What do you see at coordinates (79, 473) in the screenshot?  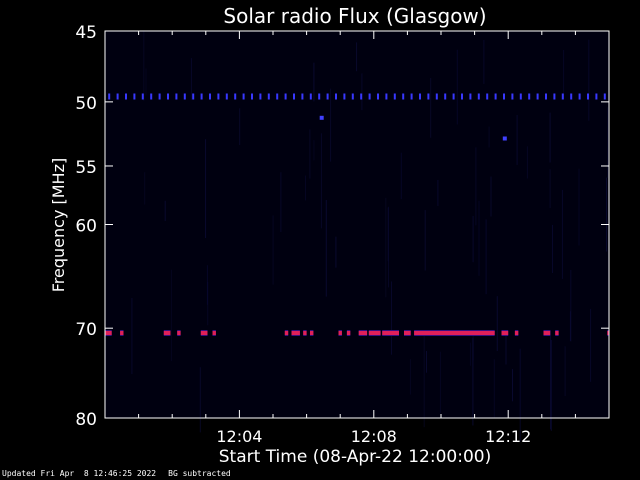 I see `updated-timestamp: Updated Fri Apr 8 12:46:25 2022` at bounding box center [79, 473].